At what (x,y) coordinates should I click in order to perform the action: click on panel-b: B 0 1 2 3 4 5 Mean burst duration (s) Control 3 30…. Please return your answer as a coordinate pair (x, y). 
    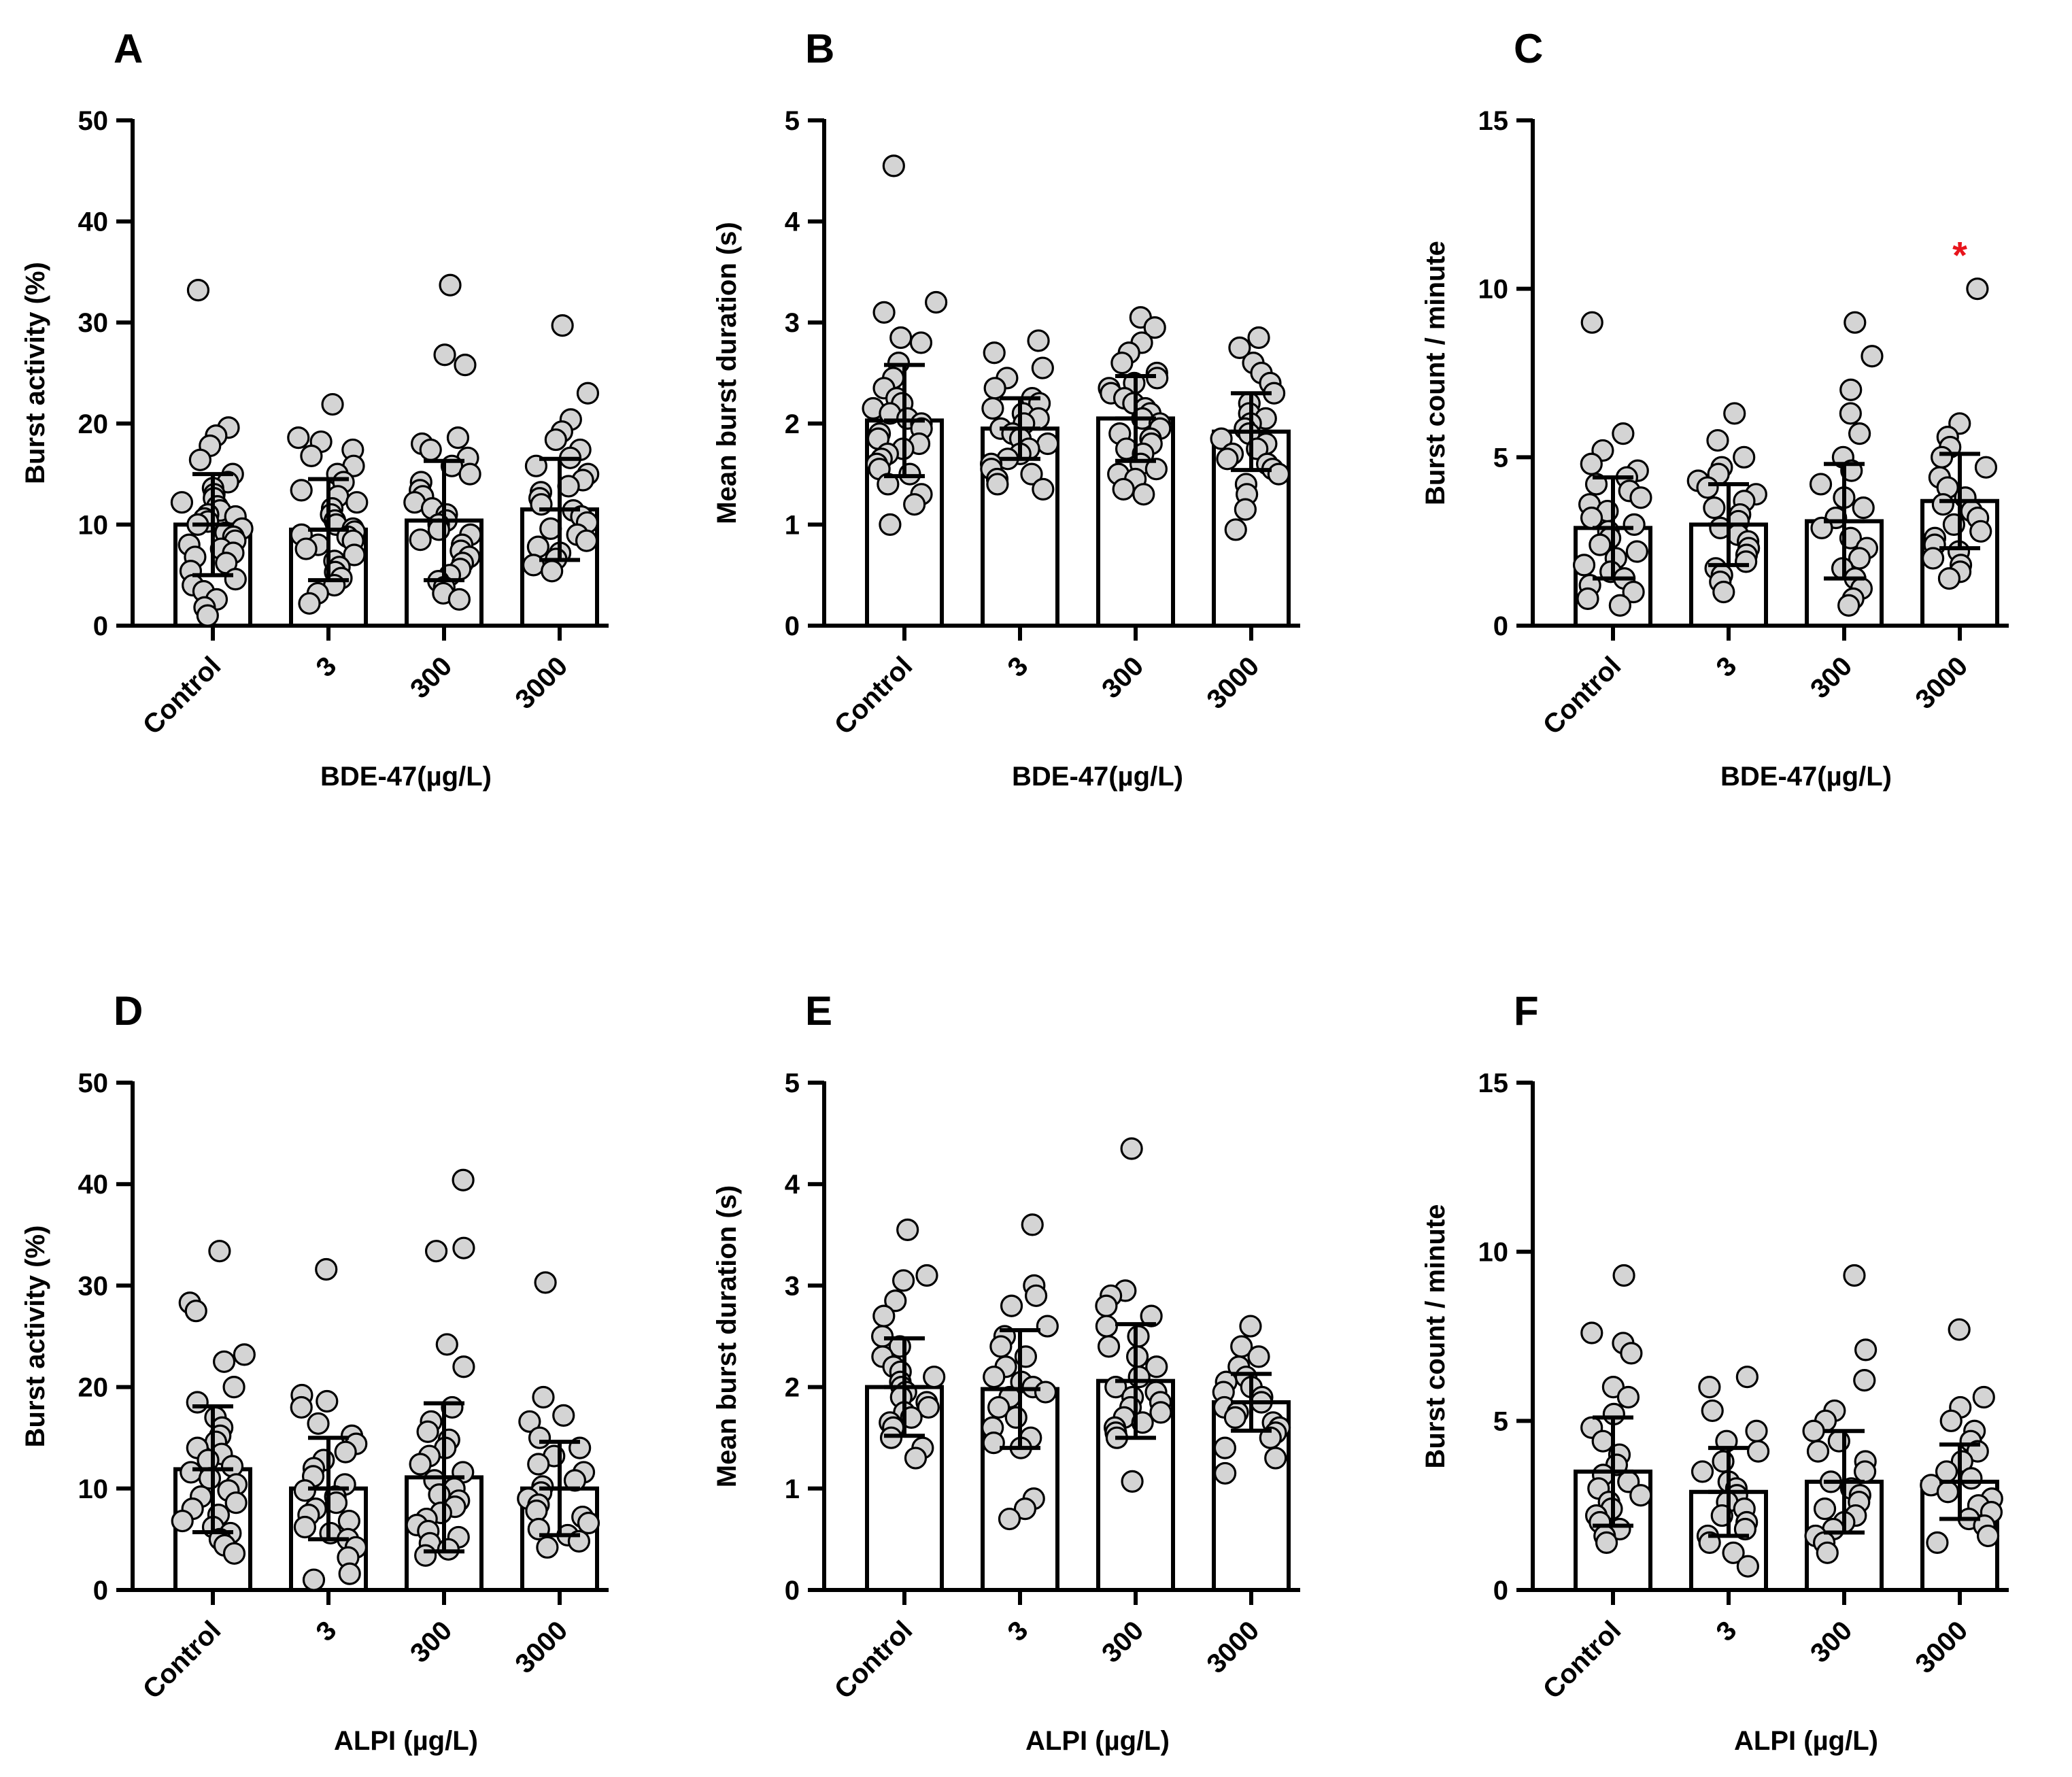
    Looking at the image, I should click on (1006, 409).